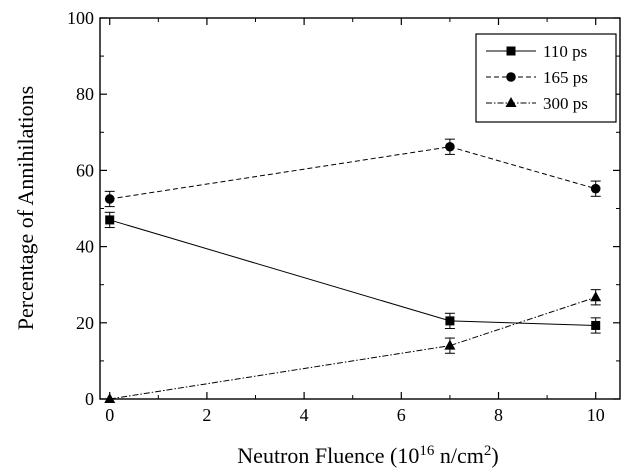  Describe the element at coordinates (85, 323) in the screenshot. I see `y-tick-label: 20` at that location.